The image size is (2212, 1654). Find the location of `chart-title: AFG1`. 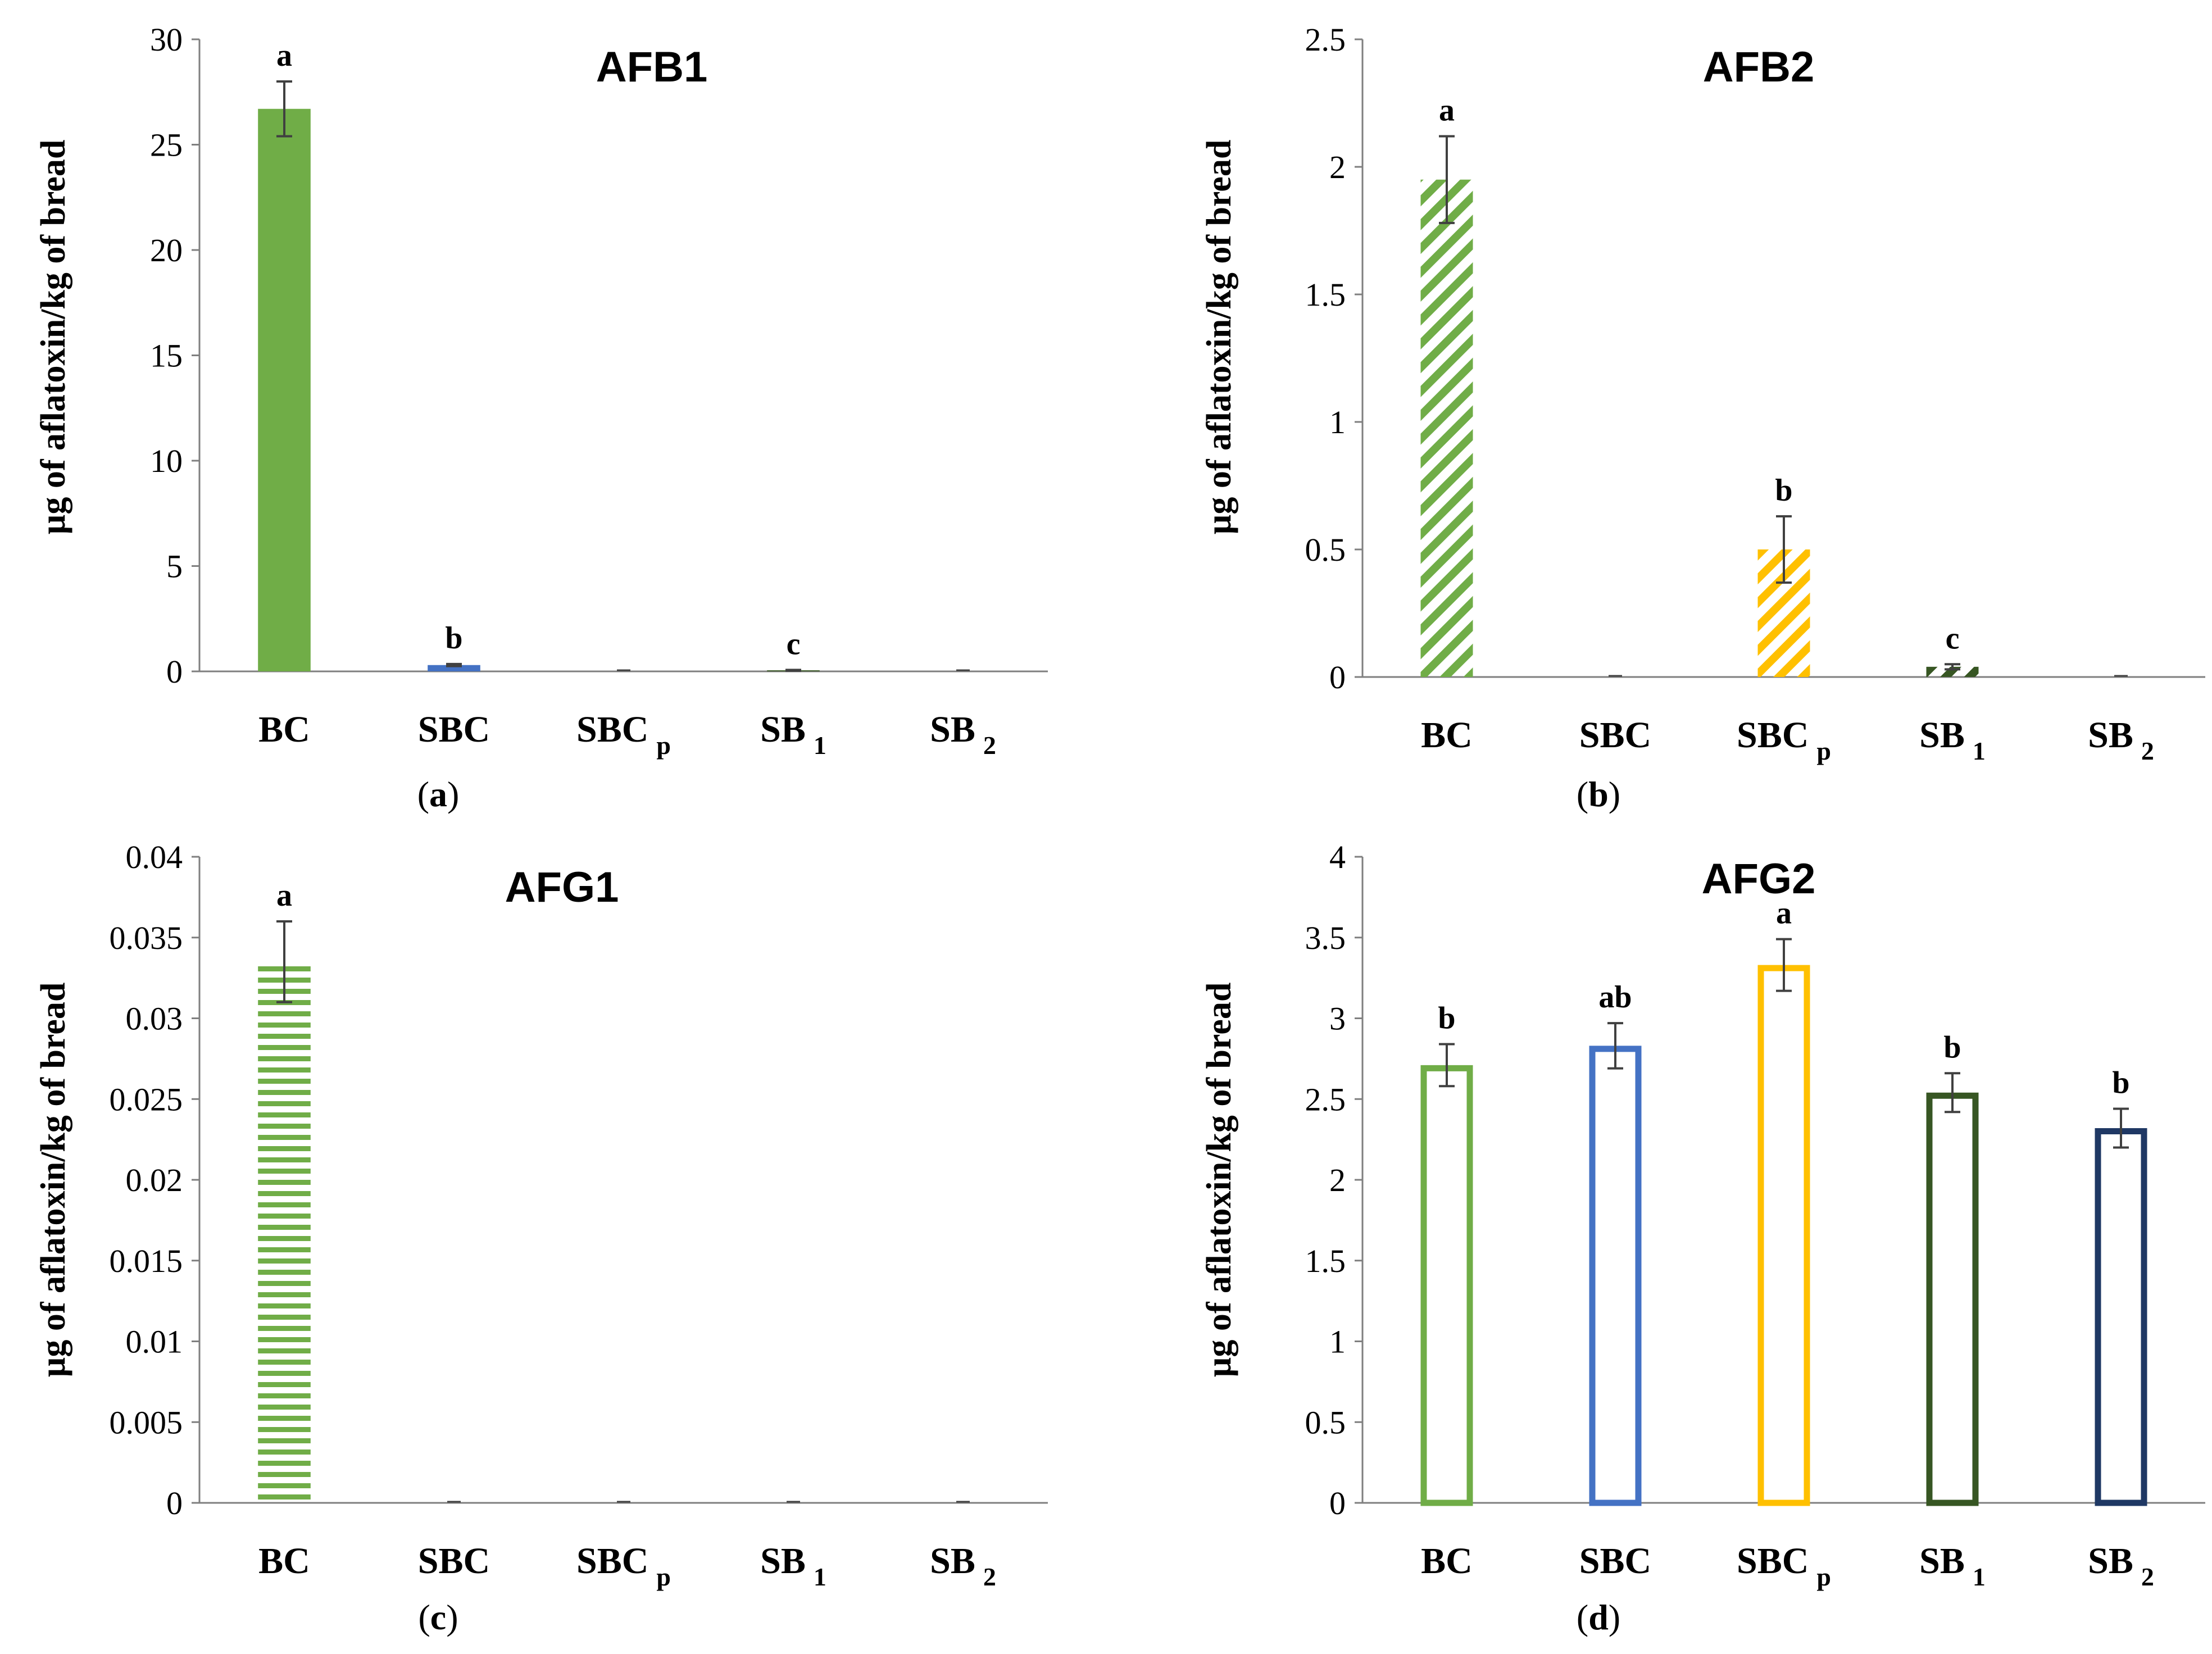

chart-title: AFG1 is located at coordinates (562, 888).